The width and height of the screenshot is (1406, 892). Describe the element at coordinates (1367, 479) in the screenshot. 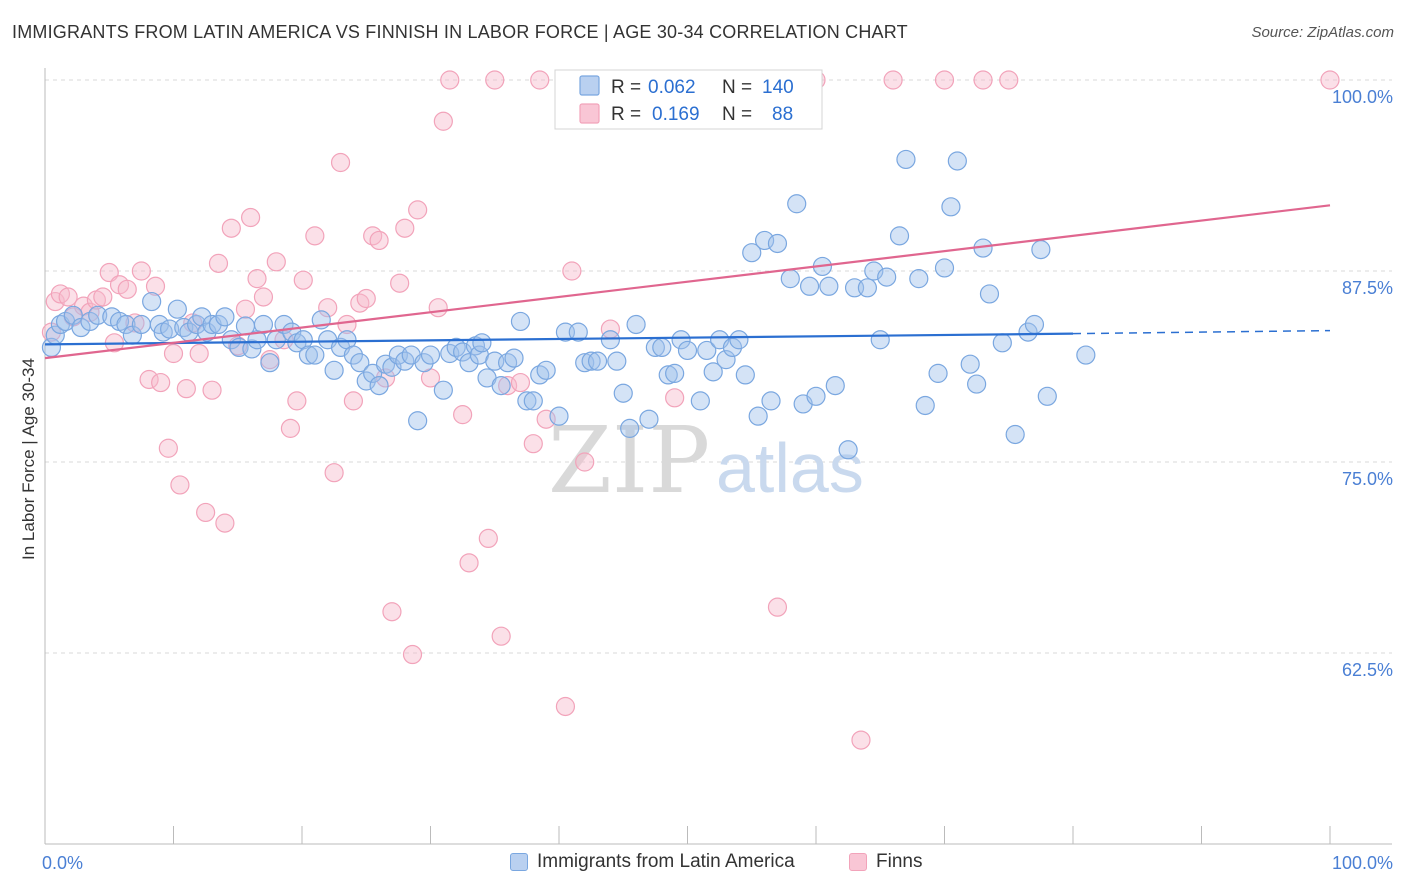

I see `y-tick-label: 75.0%` at that location.